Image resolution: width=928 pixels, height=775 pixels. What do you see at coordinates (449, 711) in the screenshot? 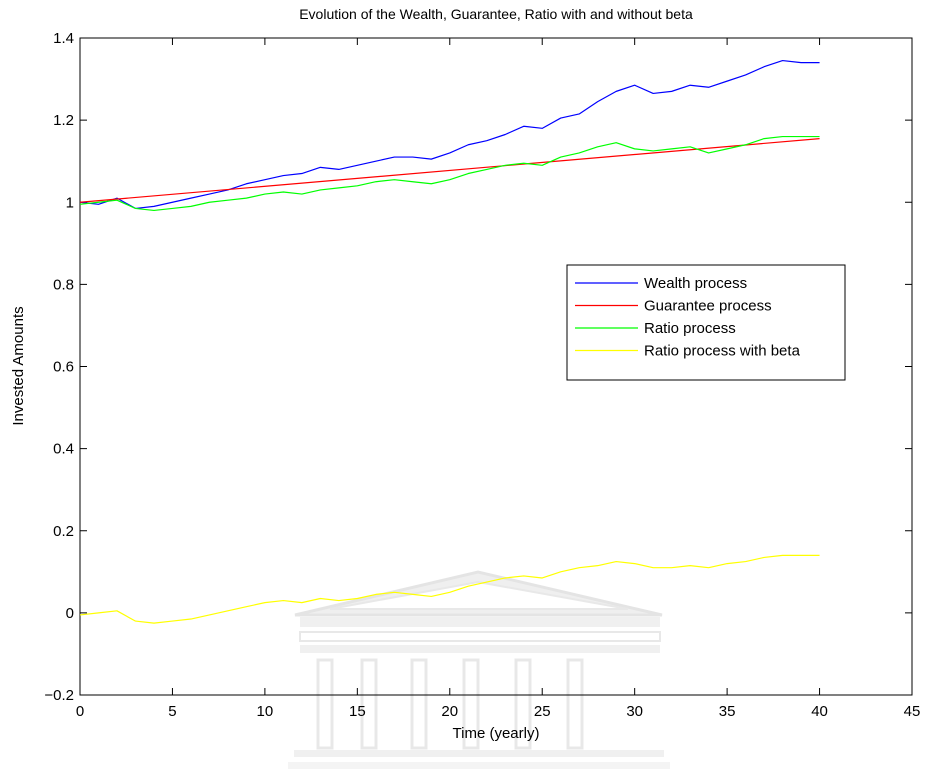
I see `x-tick-label: 20` at bounding box center [449, 711].